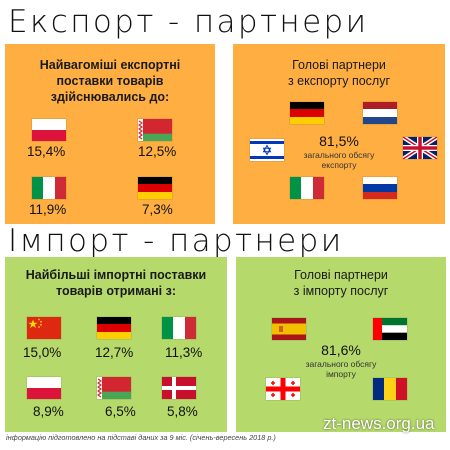 The width and height of the screenshot is (450, 450). Describe the element at coordinates (42, 352) in the screenshot. I see `import-value-china: 15,0%` at that location.